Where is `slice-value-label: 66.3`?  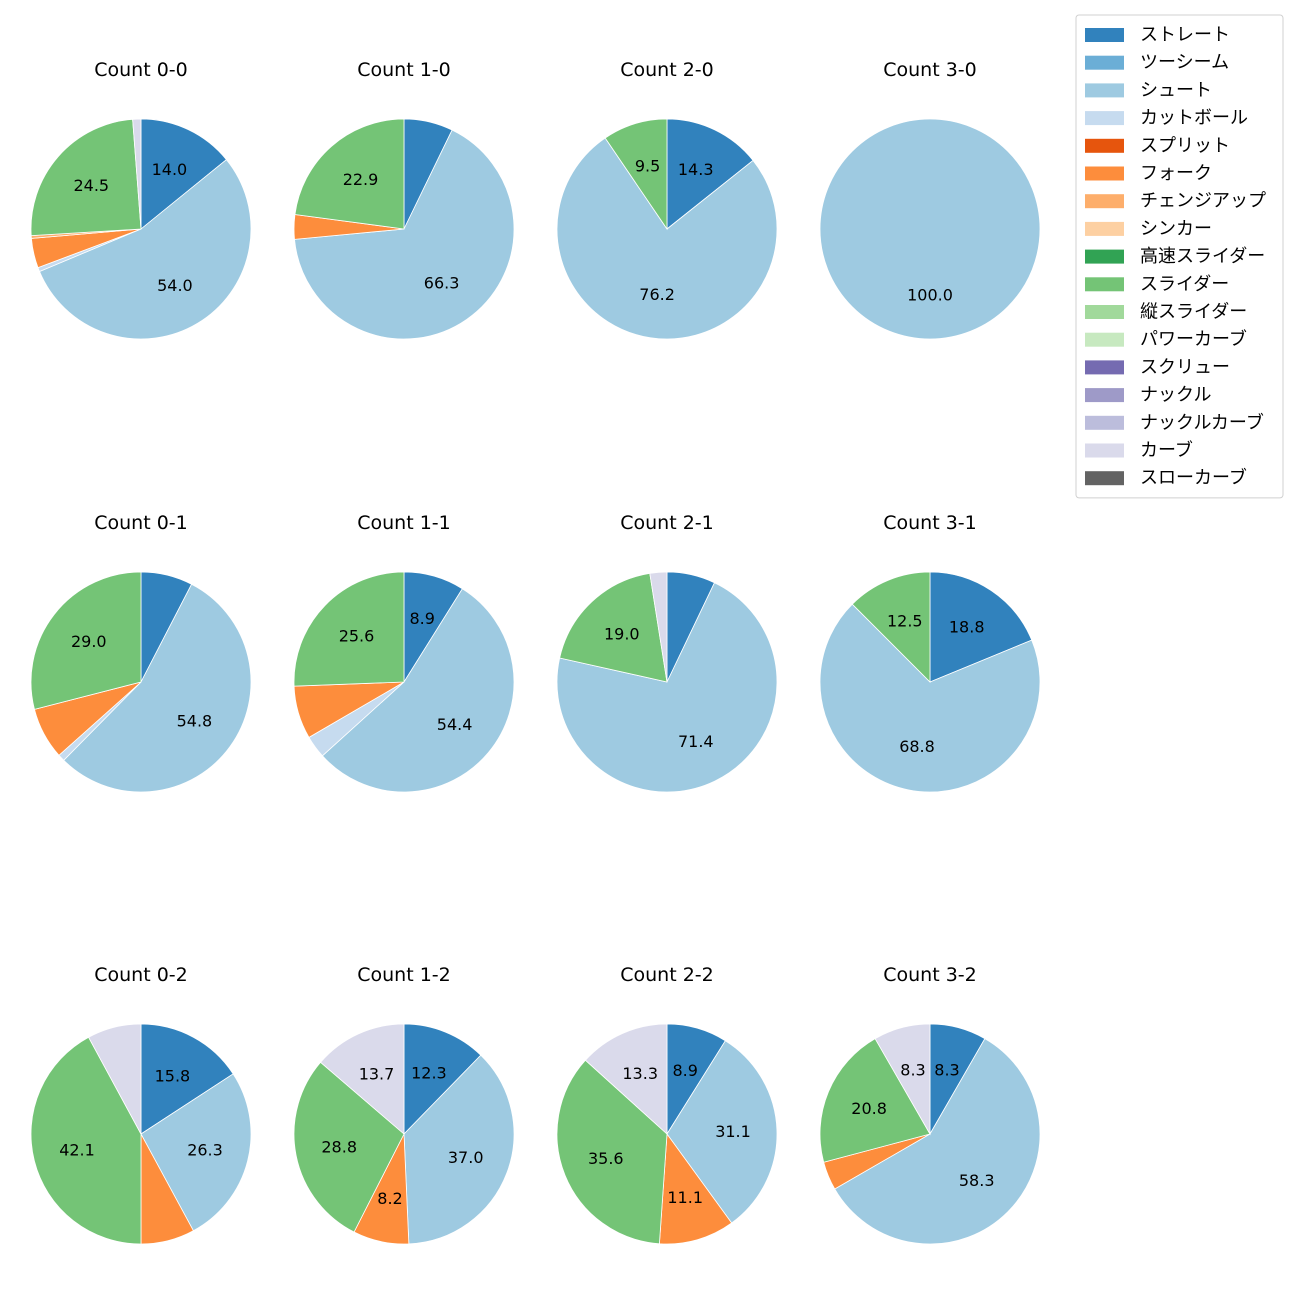
slice-value-label: 66.3 is located at coordinates (442, 283).